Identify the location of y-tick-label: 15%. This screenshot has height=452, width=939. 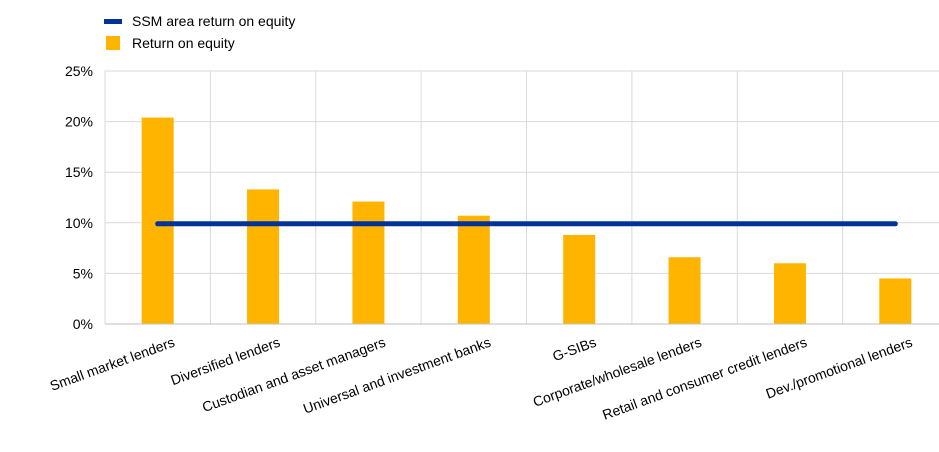
(79, 172).